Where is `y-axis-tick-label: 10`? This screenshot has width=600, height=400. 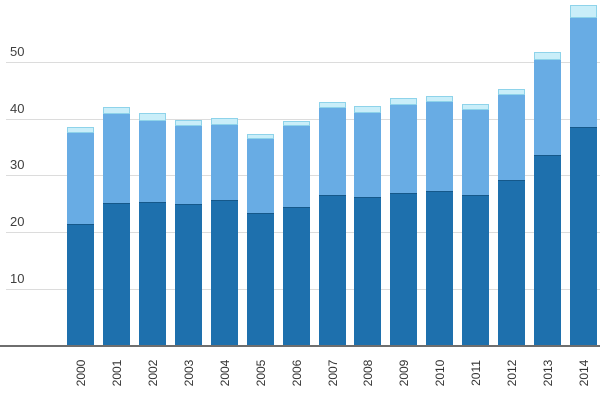 y-axis-tick-label: 10 is located at coordinates (17, 278).